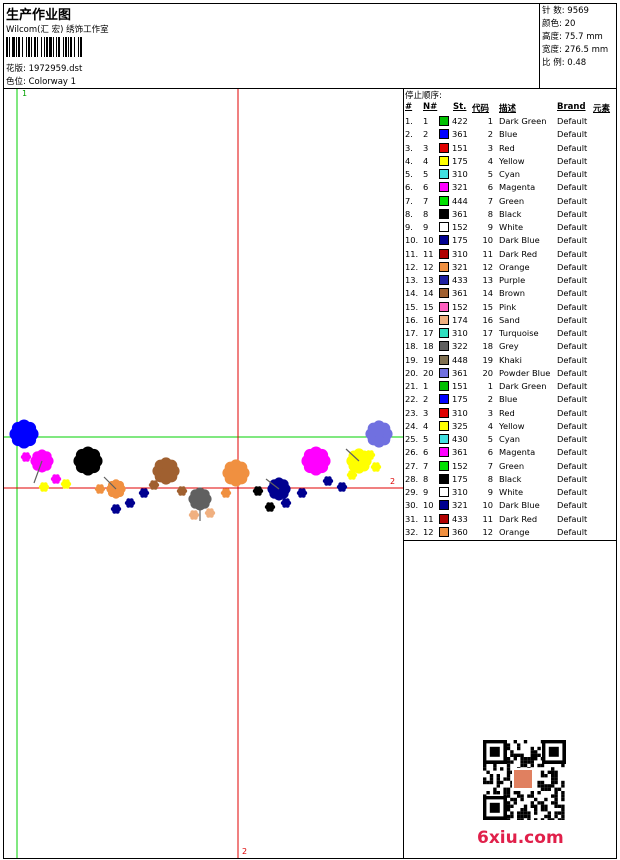  I want to click on table-row: 8. 8 361 8 Black Default, so click(510, 214).